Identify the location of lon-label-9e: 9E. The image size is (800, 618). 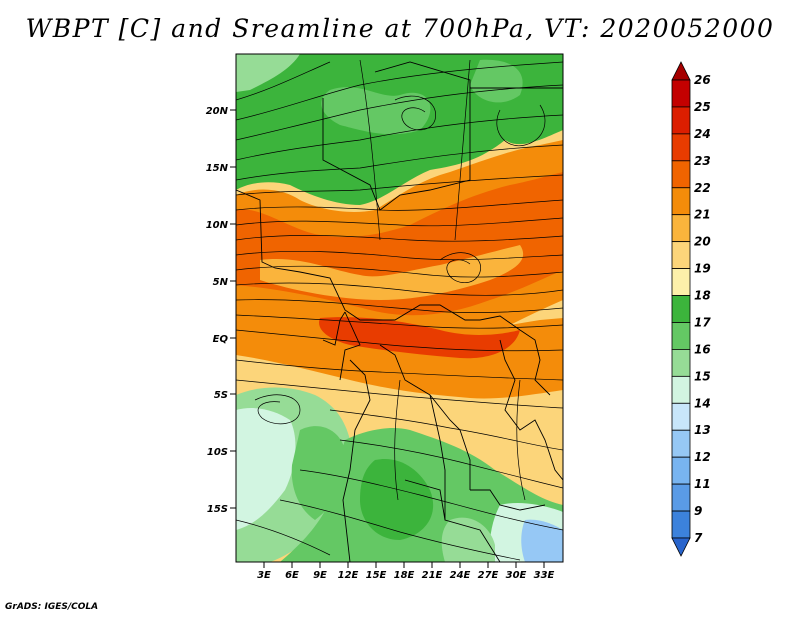
(320, 575).